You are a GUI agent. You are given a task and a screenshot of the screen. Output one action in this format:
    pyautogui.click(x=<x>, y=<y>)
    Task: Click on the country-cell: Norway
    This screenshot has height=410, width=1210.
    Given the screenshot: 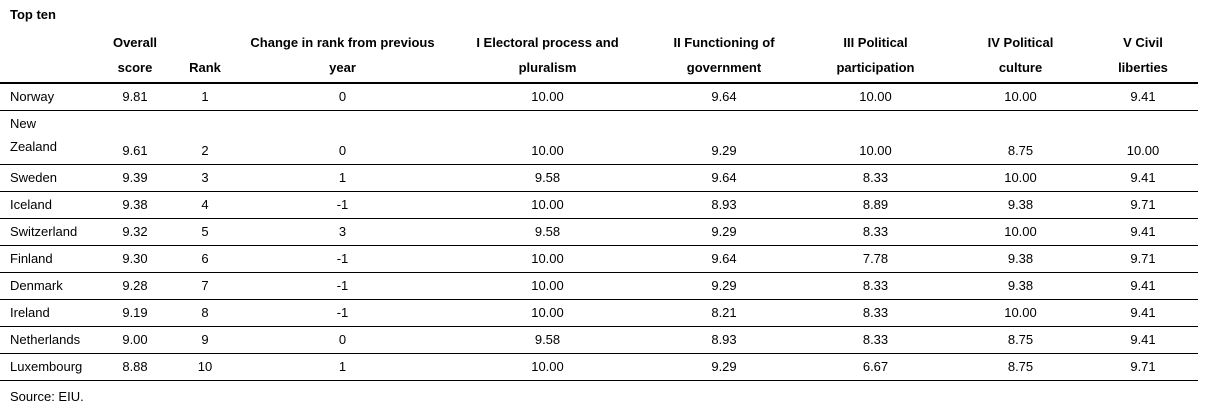 What is the action you would take?
    pyautogui.click(x=50, y=97)
    